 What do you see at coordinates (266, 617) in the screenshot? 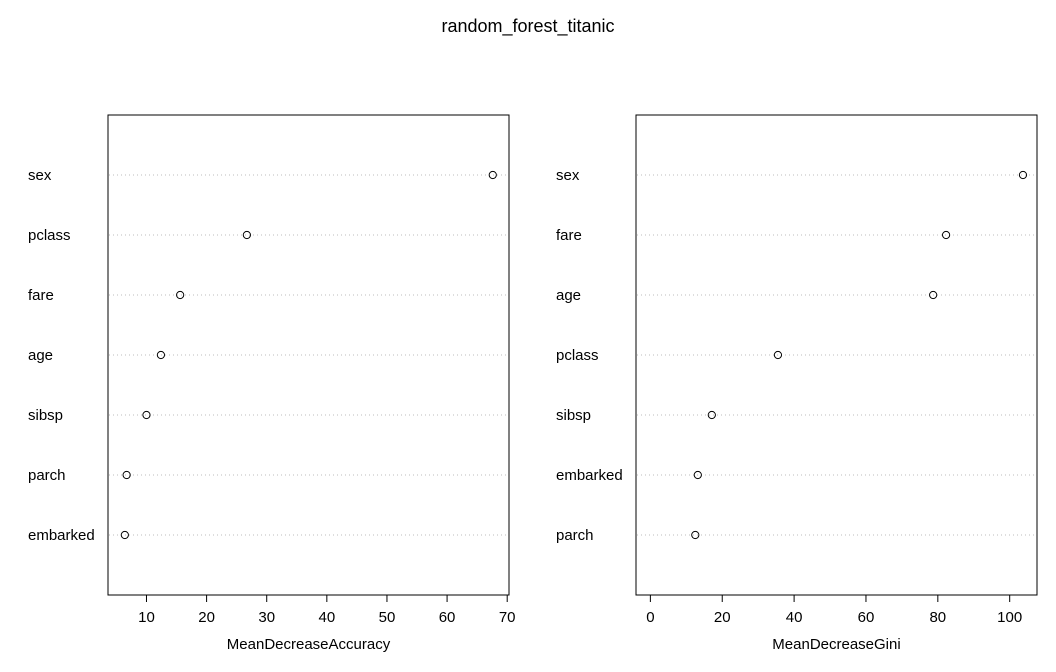
I see `x-tick-label: 30` at bounding box center [266, 617].